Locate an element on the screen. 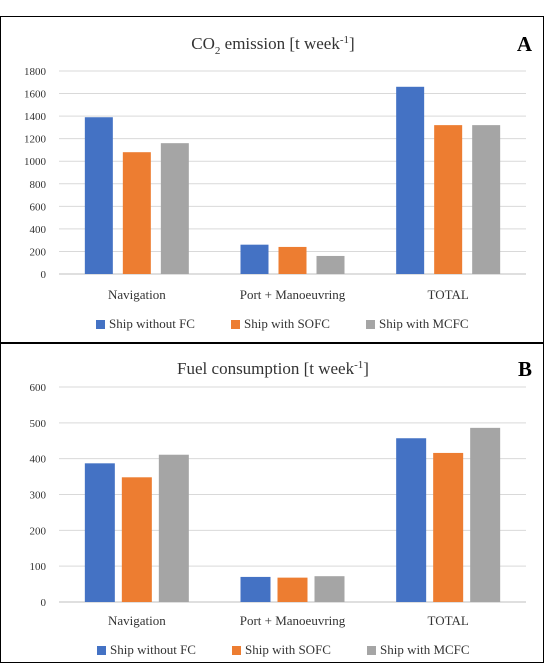  chart-a-y-tick-label: 0 is located at coordinates (44, 275).